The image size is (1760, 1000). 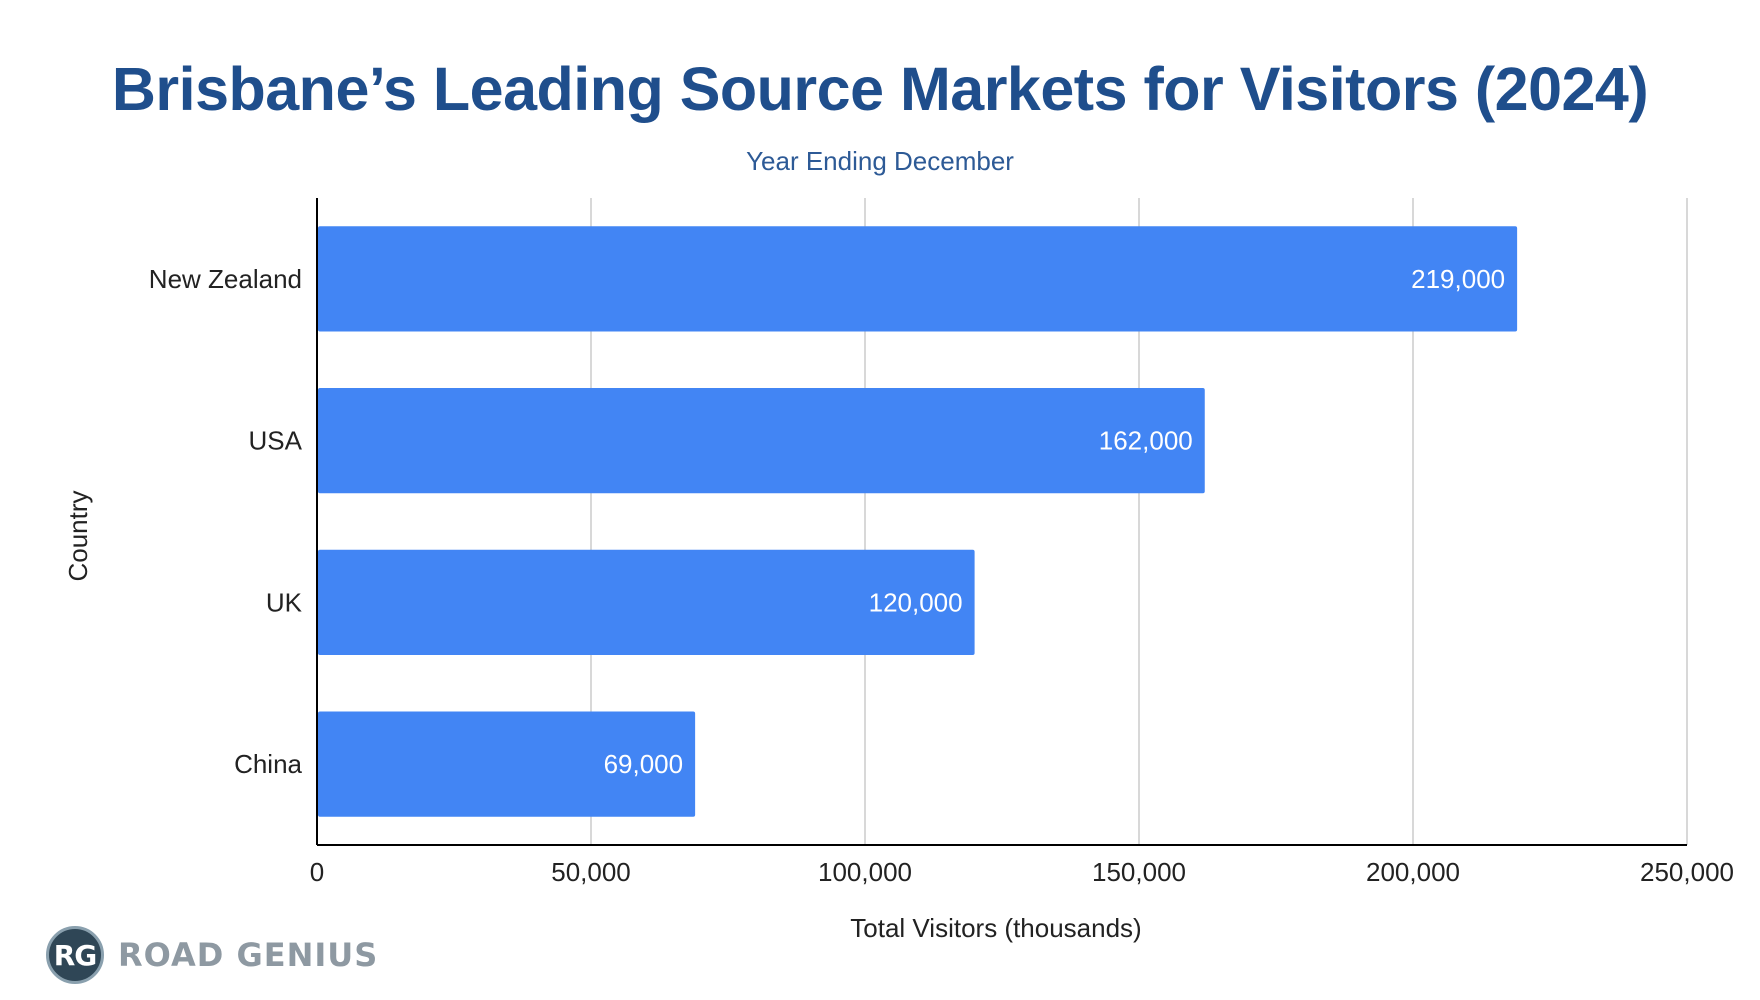 I want to click on x-tick-label: 0, so click(x=317, y=872).